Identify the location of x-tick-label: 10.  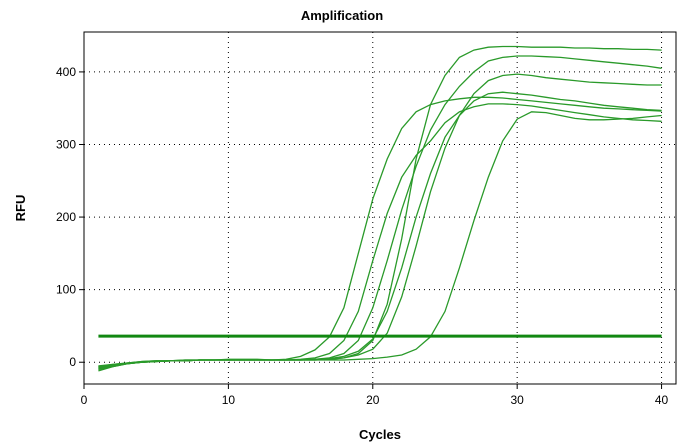
(229, 400).